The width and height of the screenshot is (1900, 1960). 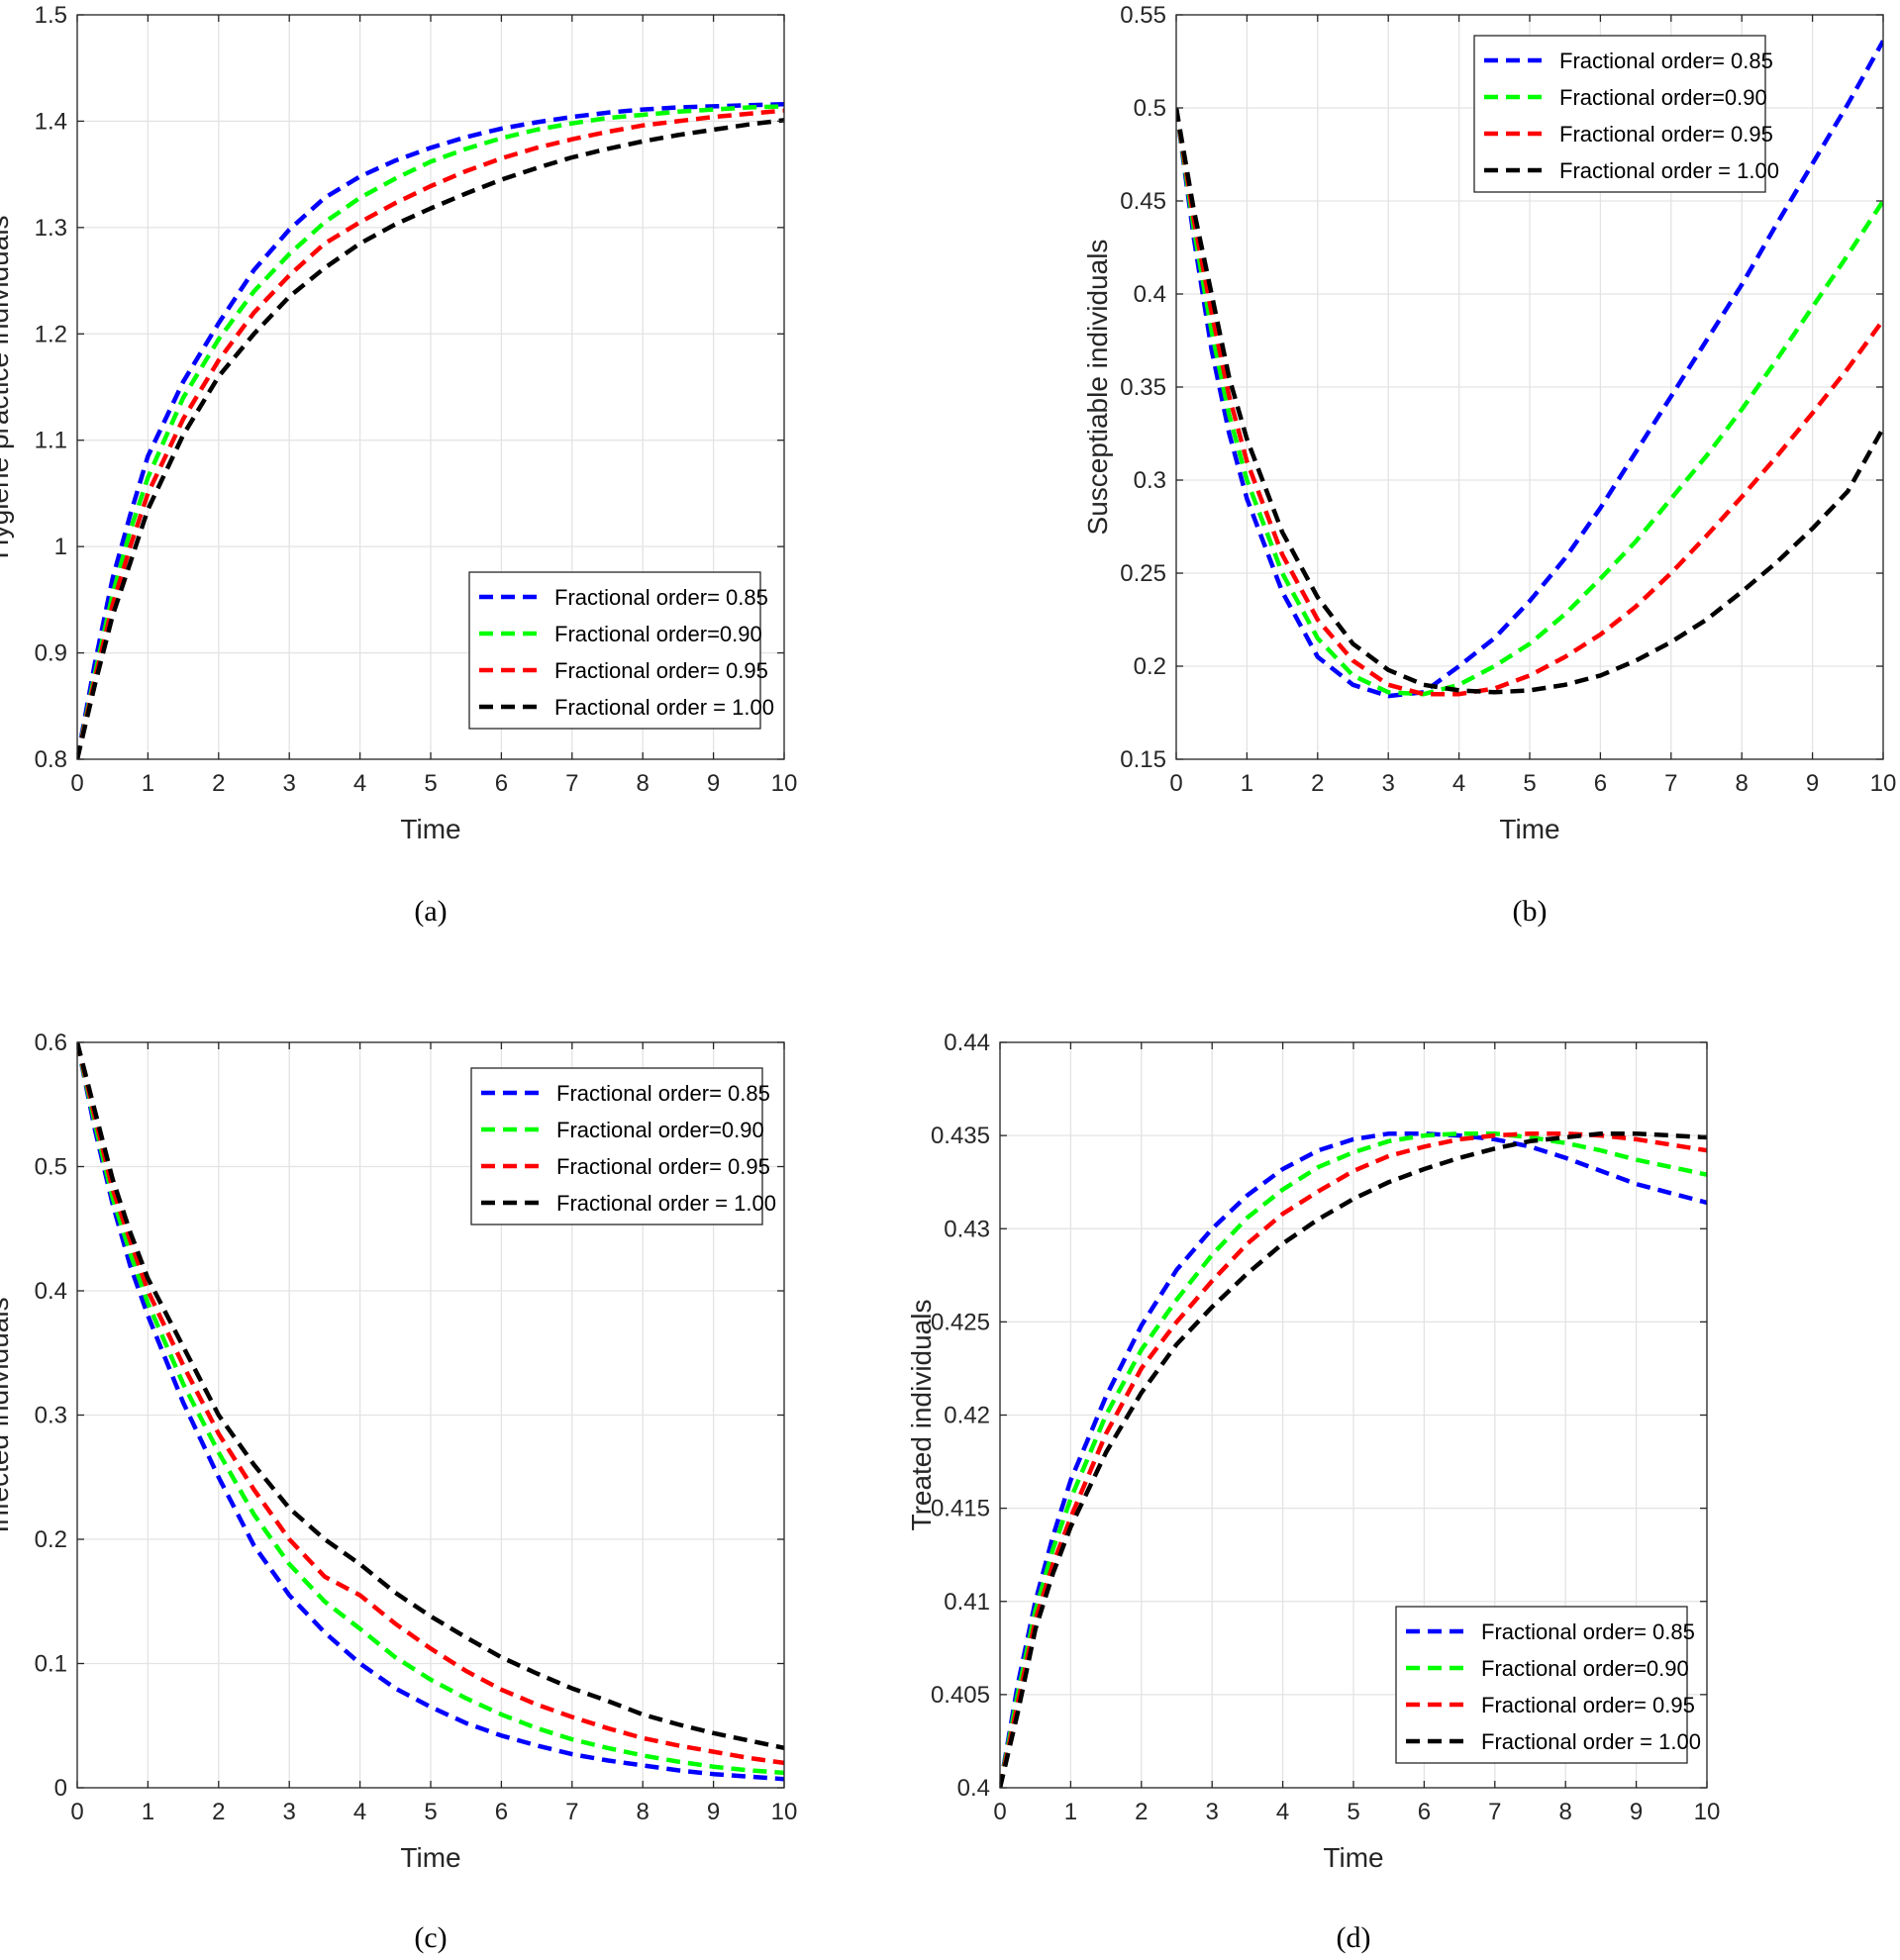 What do you see at coordinates (60, 1788) in the screenshot?
I see `y-tick-label: 0` at bounding box center [60, 1788].